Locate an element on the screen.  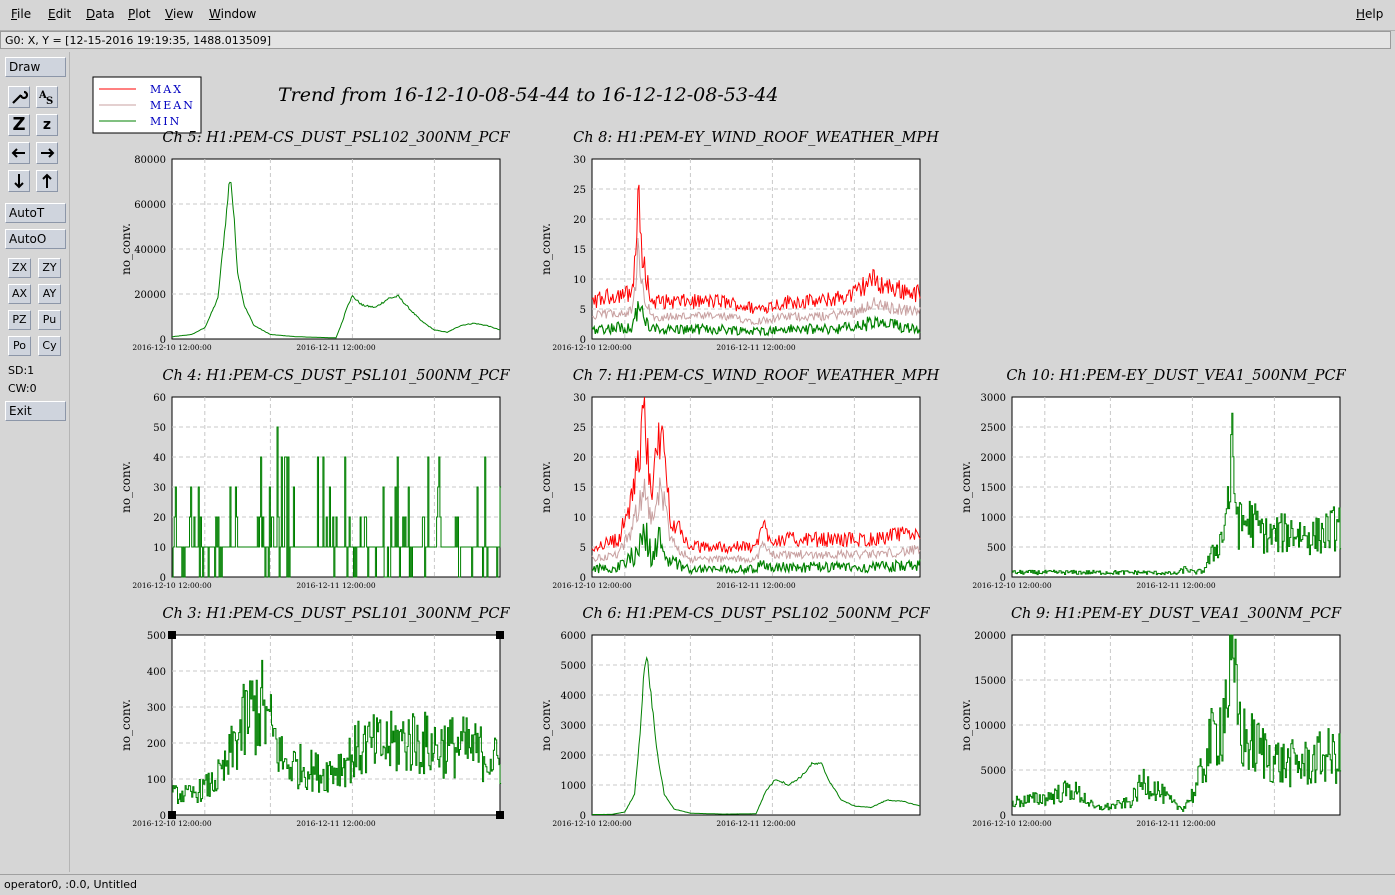
menu-data: Data is located at coordinates (100, 14).